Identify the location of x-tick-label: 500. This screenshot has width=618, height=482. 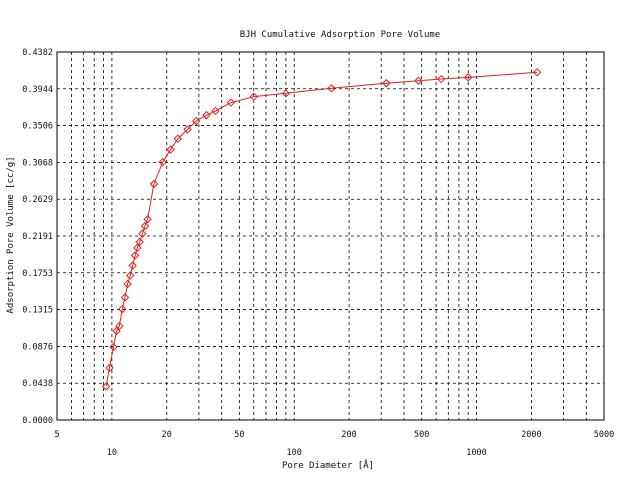
(421, 435).